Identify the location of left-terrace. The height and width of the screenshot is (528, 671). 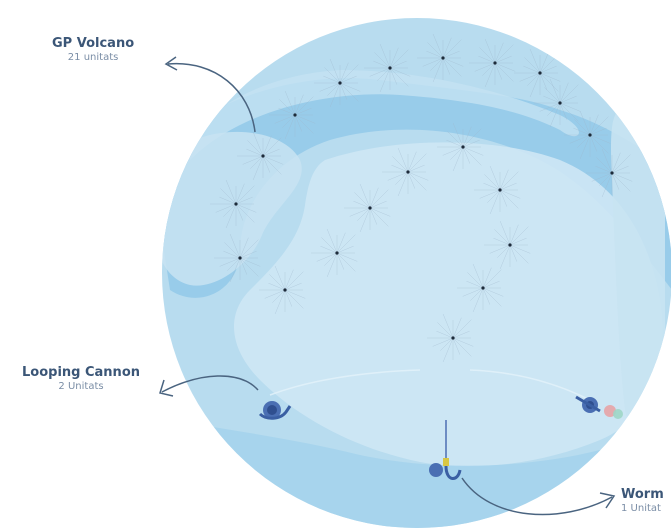
(232, 208).